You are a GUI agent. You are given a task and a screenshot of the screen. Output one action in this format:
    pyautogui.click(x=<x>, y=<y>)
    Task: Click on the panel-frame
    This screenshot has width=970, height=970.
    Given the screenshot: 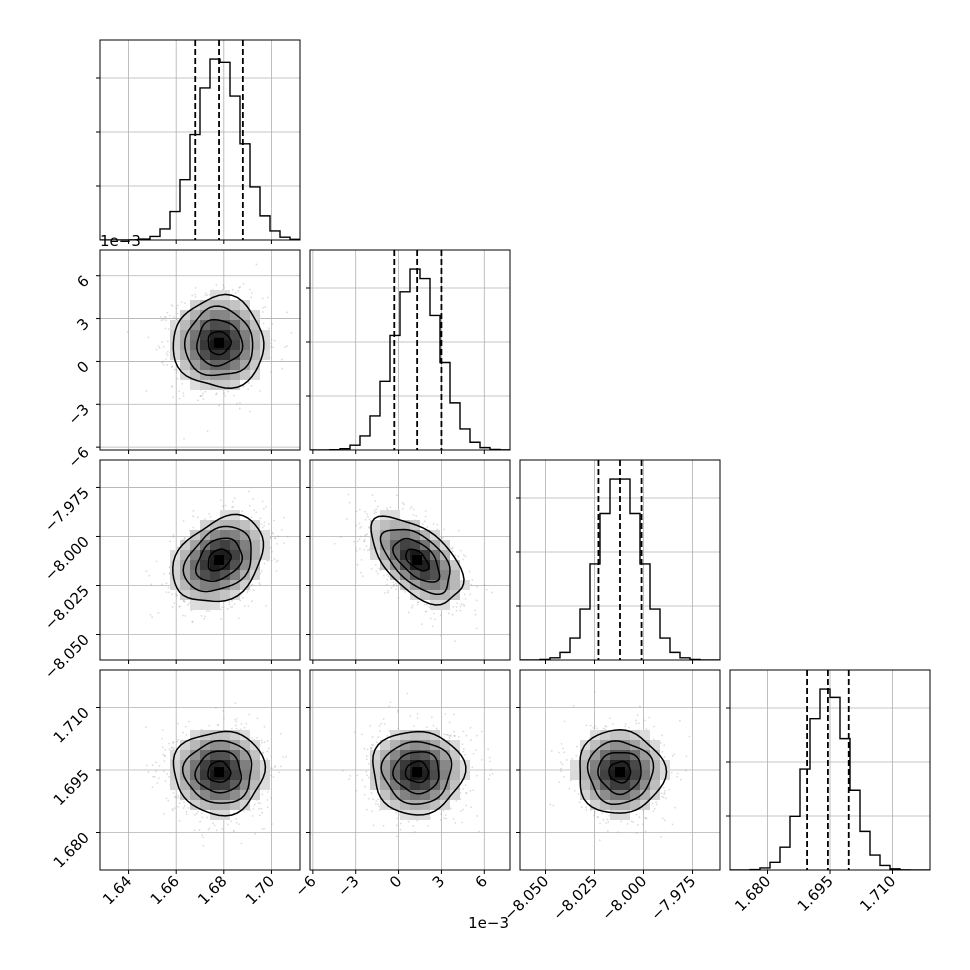 What is the action you would take?
    pyautogui.click(x=410, y=770)
    